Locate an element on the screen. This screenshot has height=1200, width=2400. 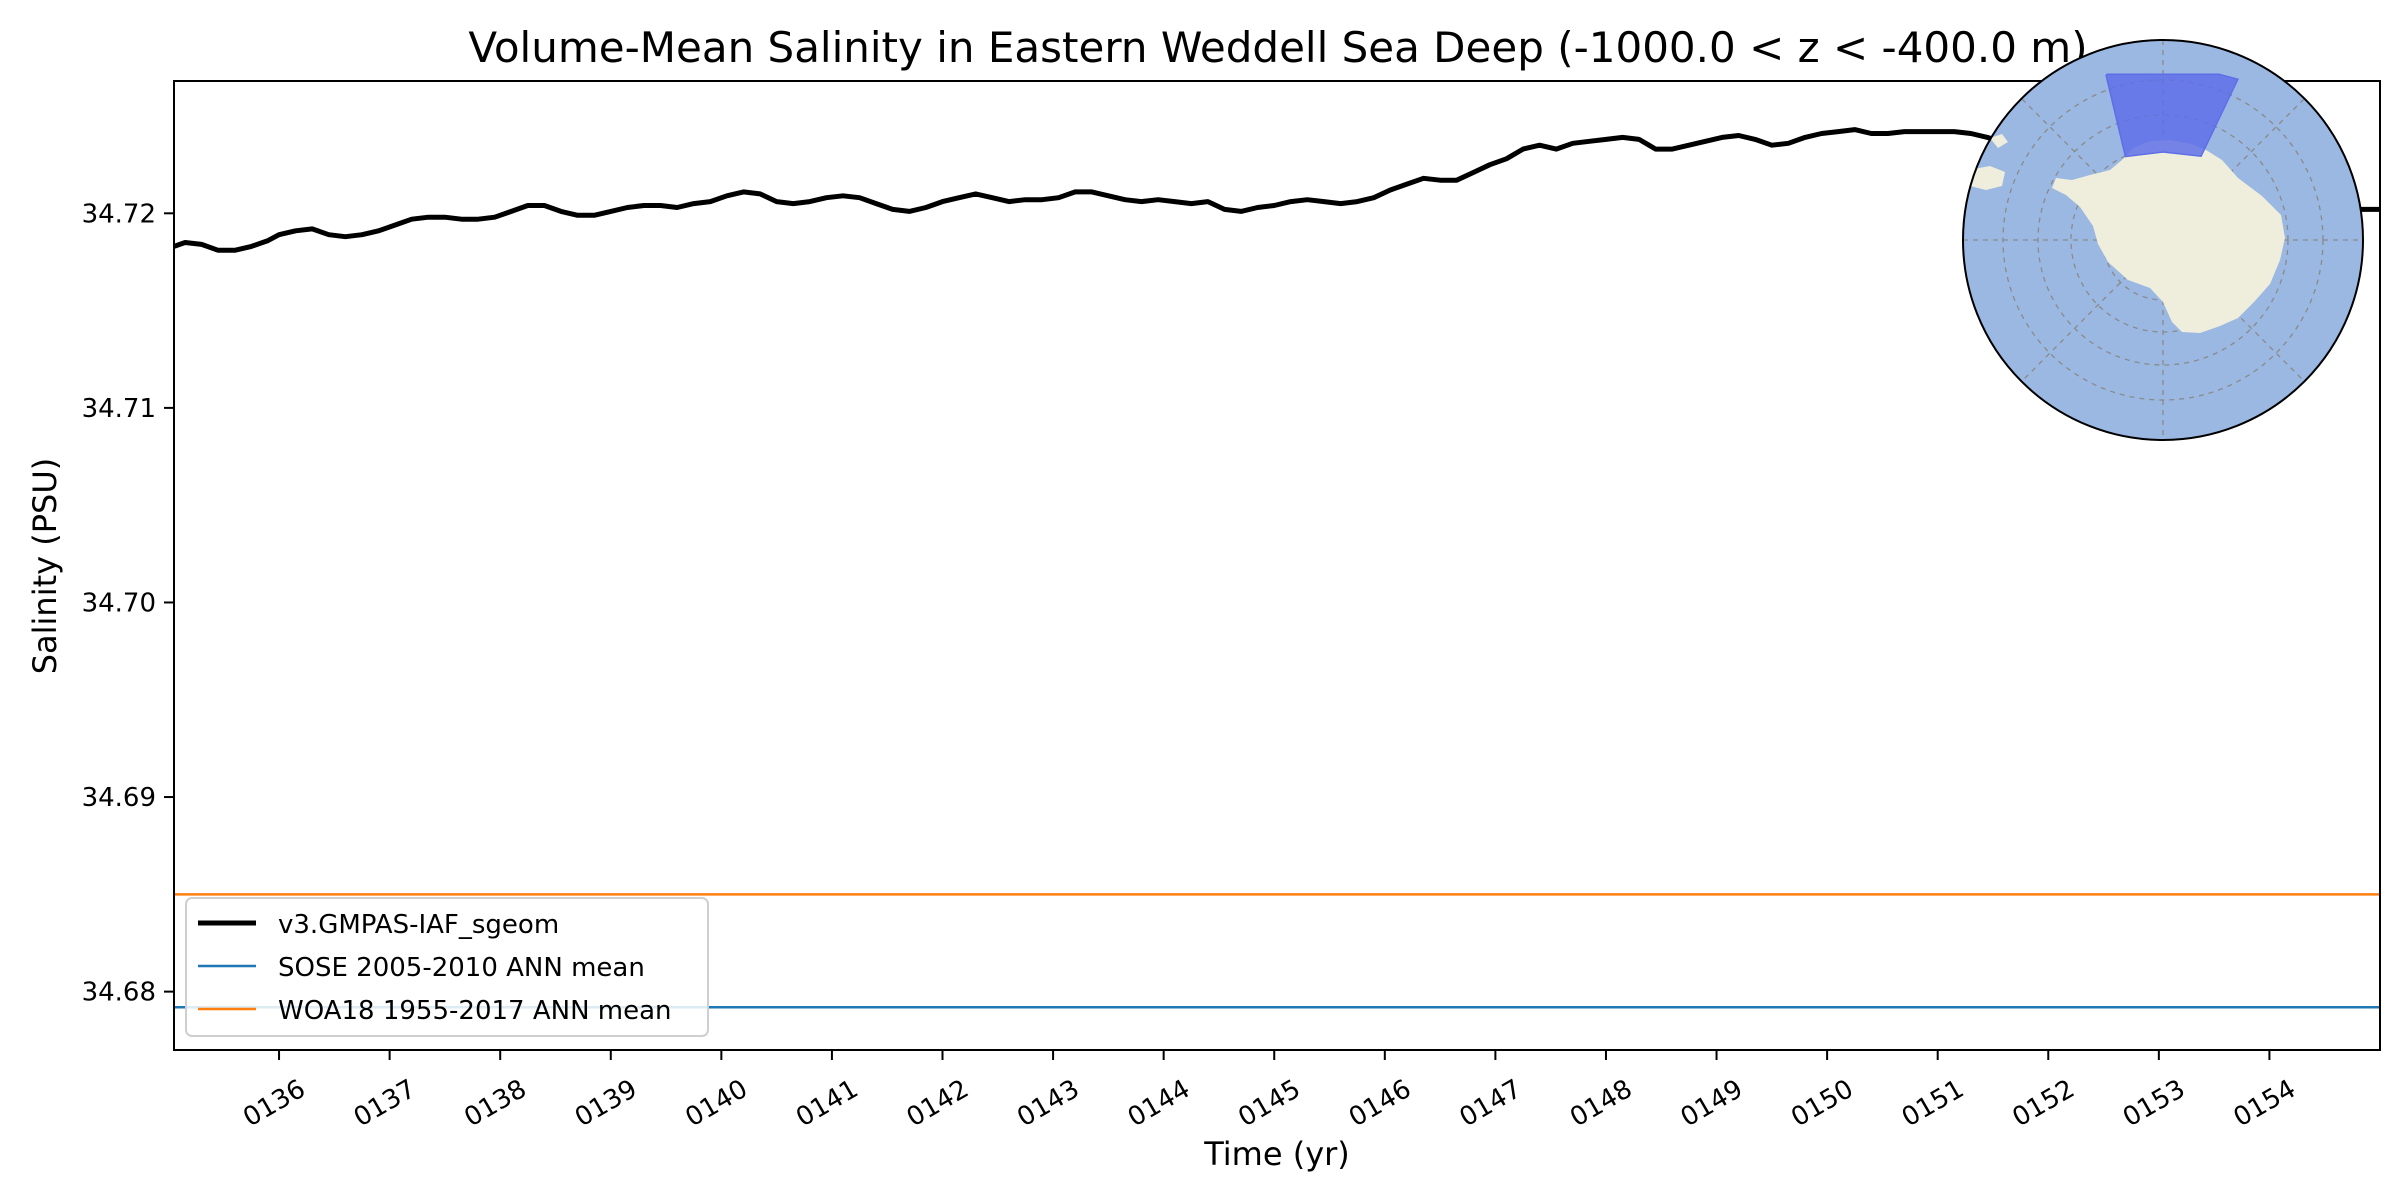
x-tick-label: 0148 is located at coordinates (1601, 1103).